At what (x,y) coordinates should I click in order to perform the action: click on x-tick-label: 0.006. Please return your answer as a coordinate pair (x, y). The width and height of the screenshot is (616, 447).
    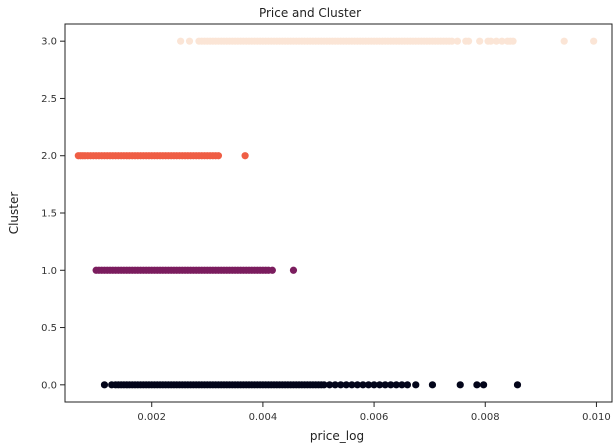
    Looking at the image, I should click on (374, 417).